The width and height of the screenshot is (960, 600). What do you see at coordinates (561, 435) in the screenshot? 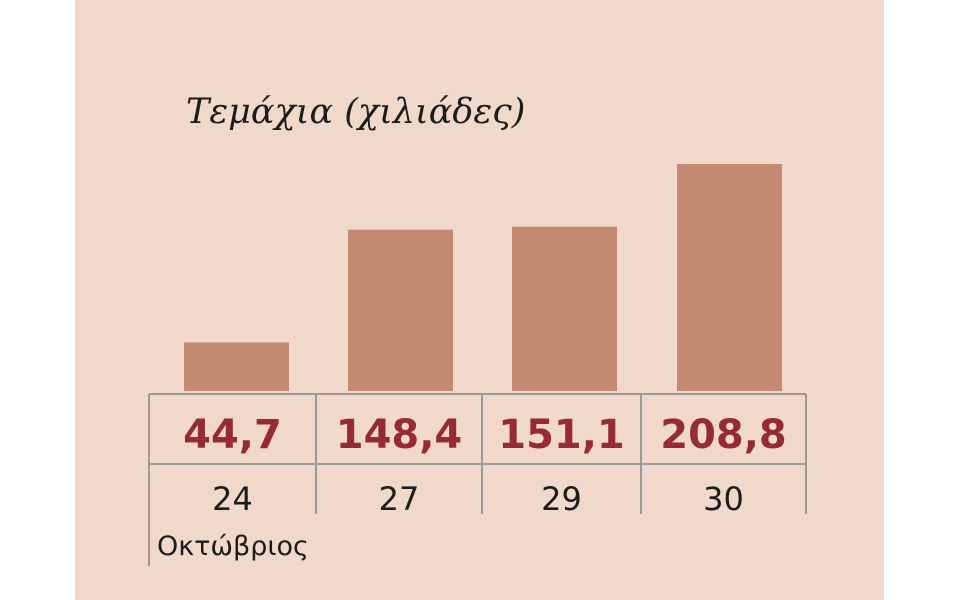
I see `value-label-29: 151,1` at bounding box center [561, 435].